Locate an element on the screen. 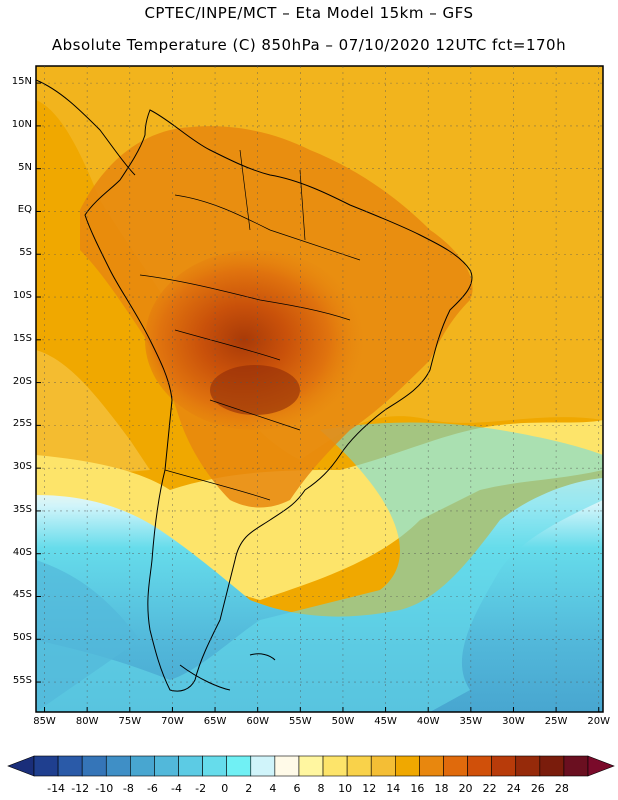 This screenshot has height=800, width=618. lat-label: 15S is located at coordinates (22, 338).